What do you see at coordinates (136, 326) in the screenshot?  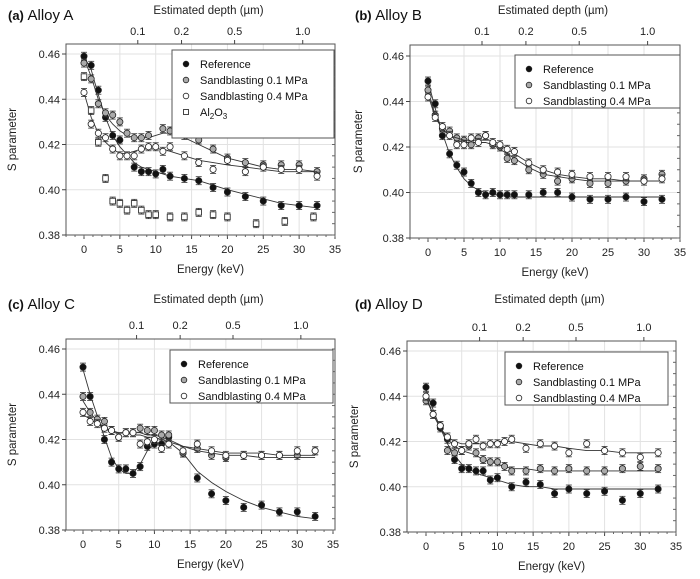 I see `top-tick-label: 0.1` at bounding box center [136, 326].